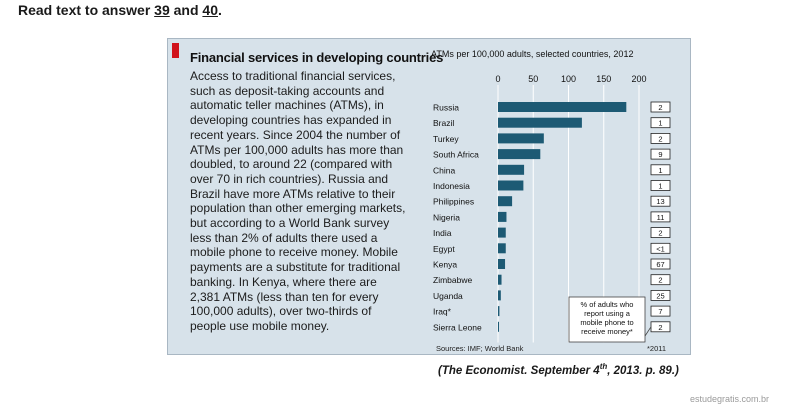 This screenshot has height=409, width=787. I want to click on question-39-link: 39, so click(162, 10).